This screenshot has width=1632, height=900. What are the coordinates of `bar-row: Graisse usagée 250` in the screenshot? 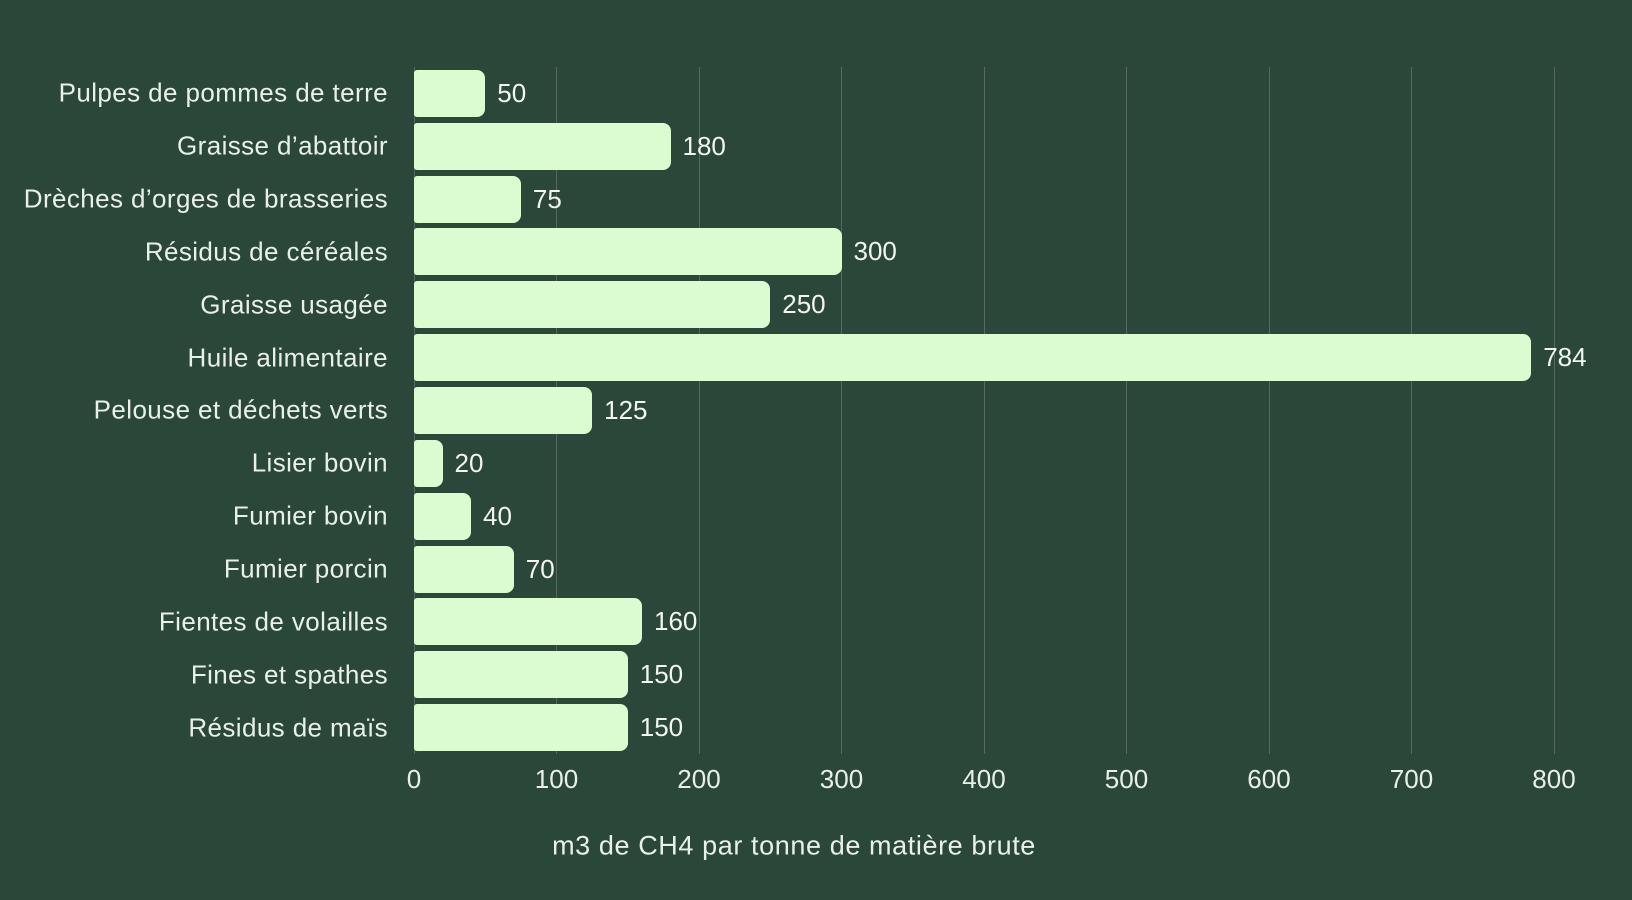 It's located at (880, 304).